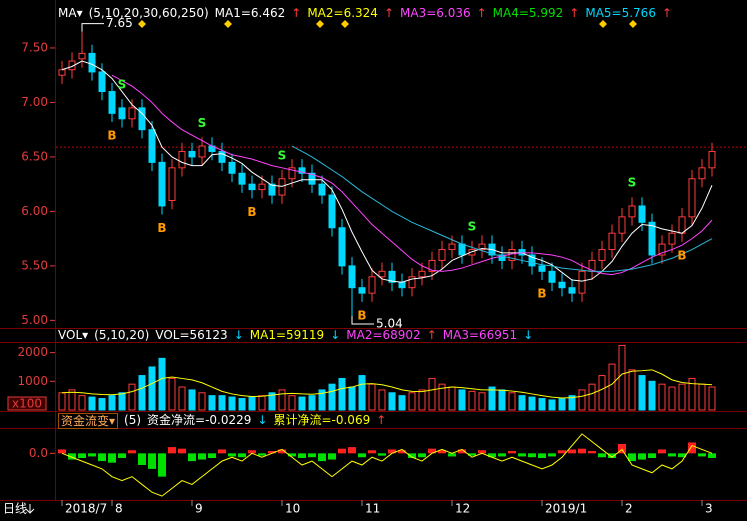  Describe the element at coordinates (88, 421) in the screenshot. I see `indicator-menu: 资金流变▾` at that location.